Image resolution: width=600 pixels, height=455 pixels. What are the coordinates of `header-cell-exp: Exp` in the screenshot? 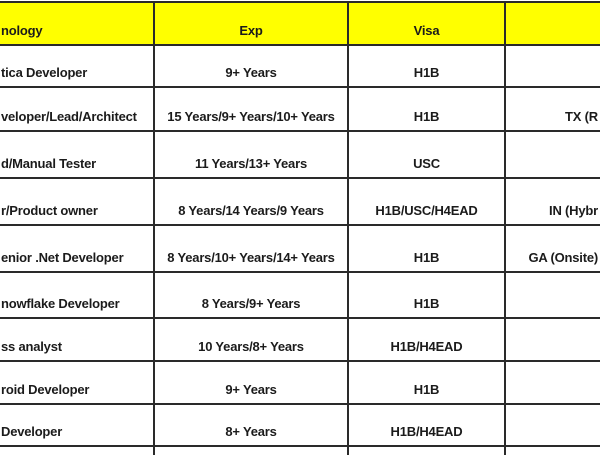 It's located at (252, 23).